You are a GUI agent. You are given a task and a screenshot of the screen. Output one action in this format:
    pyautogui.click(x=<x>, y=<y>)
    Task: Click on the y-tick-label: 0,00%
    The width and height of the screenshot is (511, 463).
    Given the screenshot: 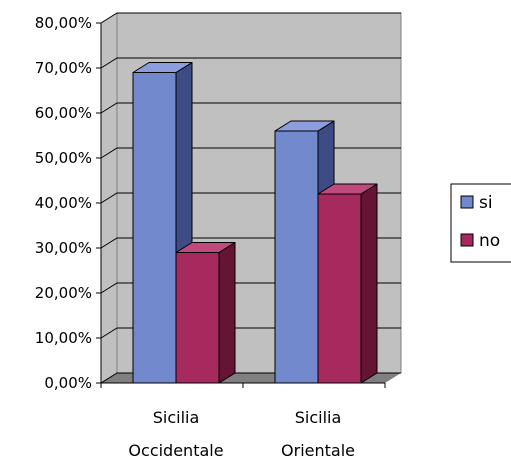 What is the action you would take?
    pyautogui.click(x=68, y=383)
    